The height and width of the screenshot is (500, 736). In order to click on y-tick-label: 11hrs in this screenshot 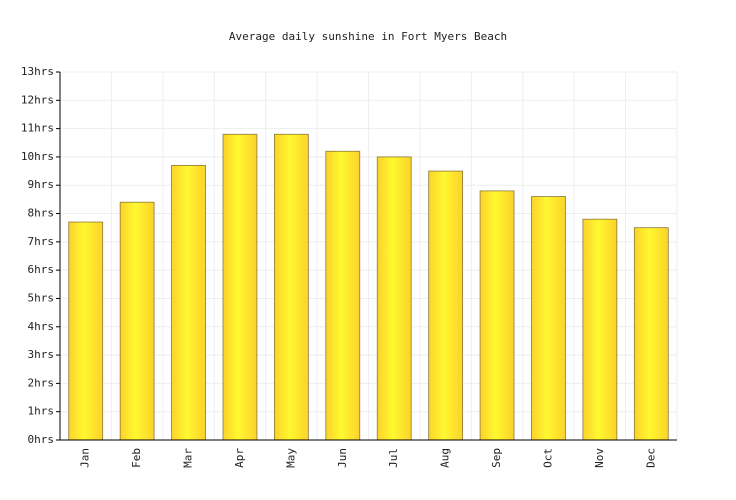, I will do `click(37, 128)`.